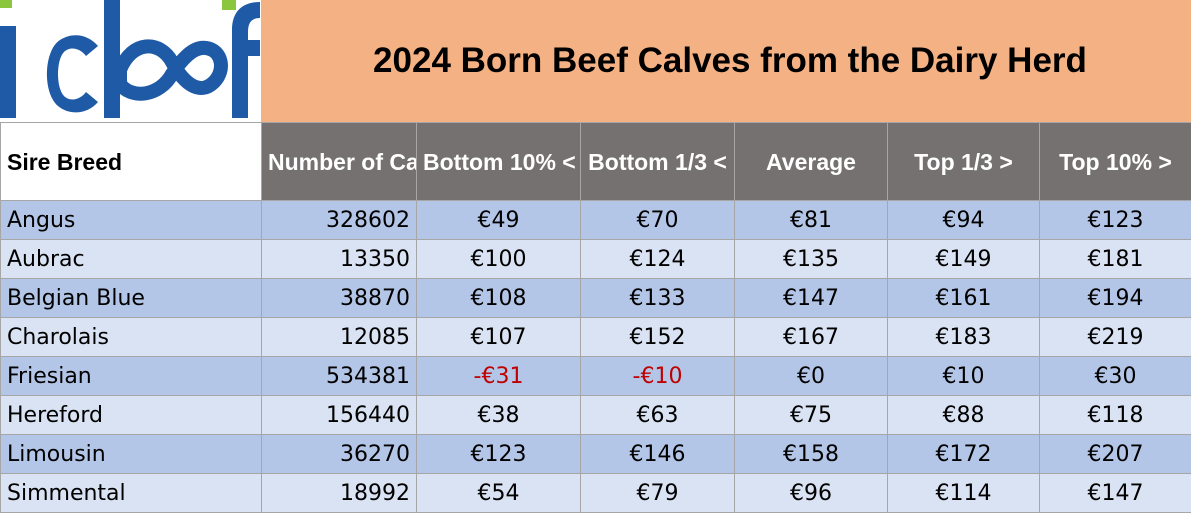 The height and width of the screenshot is (515, 1191). Describe the element at coordinates (1115, 220) in the screenshot. I see `cell-top-10: €123` at that location.